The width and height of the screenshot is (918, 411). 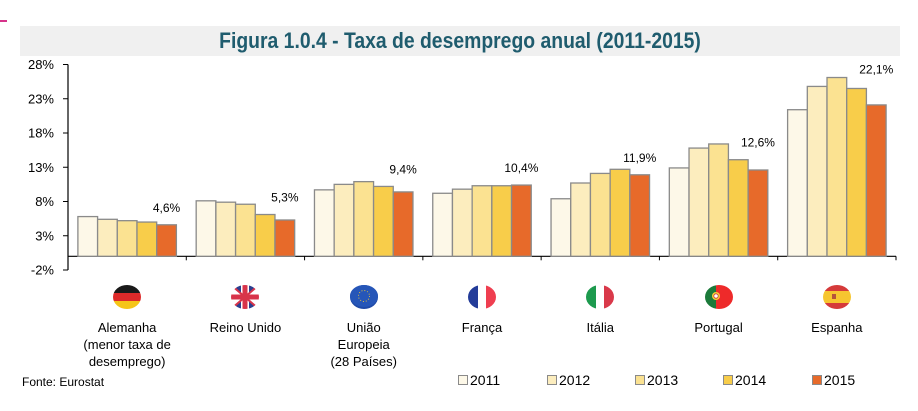 I want to click on legend-label: 2011, so click(x=485, y=380).